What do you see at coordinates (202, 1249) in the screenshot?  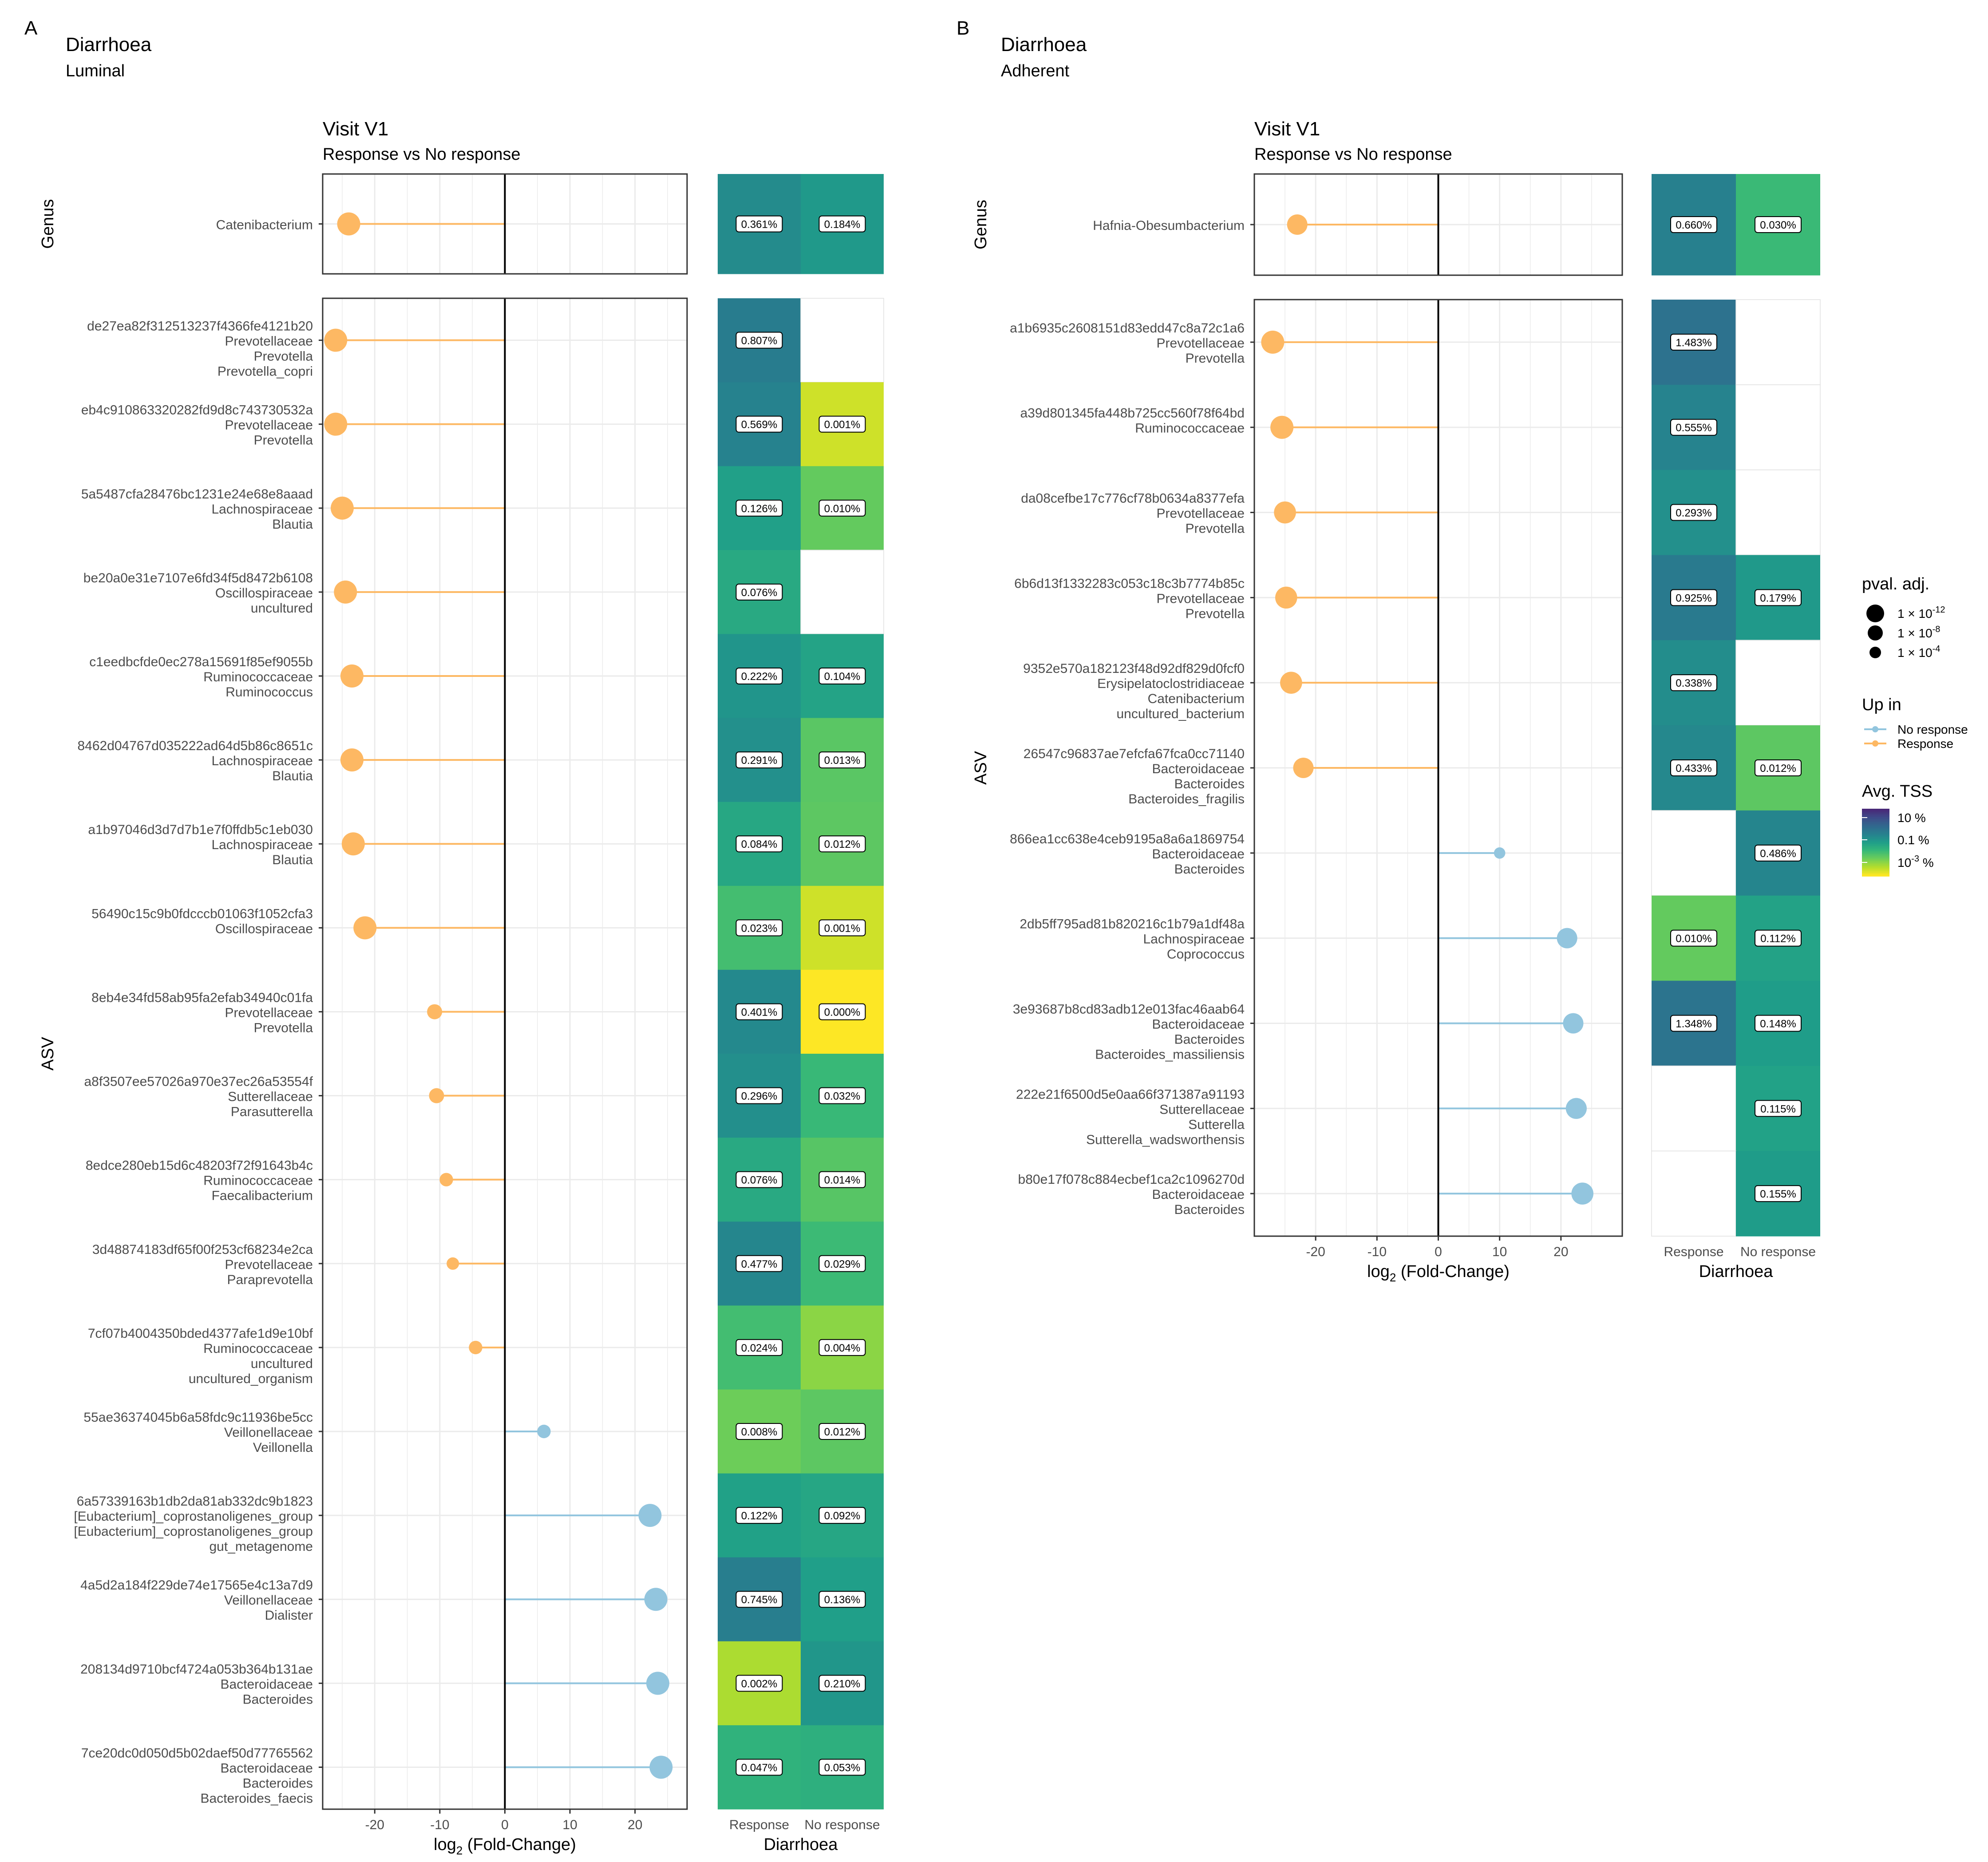 I see `row-label-line: 3d48874183df65f00f253cf68234e2ca` at bounding box center [202, 1249].